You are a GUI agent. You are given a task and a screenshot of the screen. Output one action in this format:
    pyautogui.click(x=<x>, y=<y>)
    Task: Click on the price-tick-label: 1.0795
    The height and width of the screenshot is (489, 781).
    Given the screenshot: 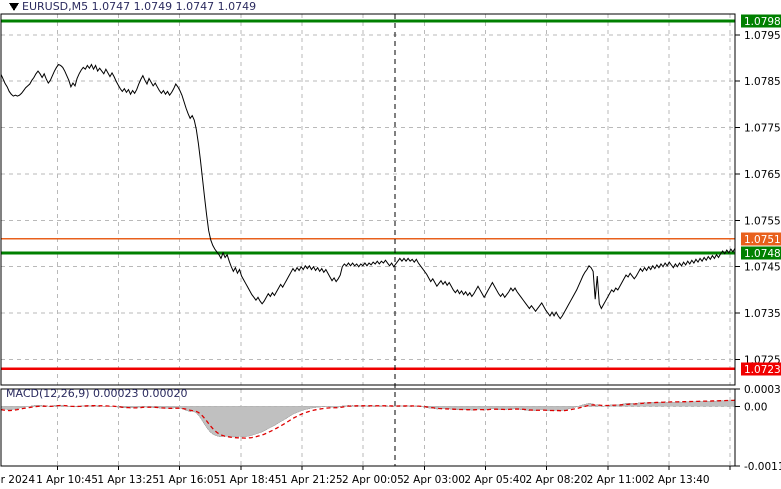 What is the action you would take?
    pyautogui.click(x=762, y=36)
    